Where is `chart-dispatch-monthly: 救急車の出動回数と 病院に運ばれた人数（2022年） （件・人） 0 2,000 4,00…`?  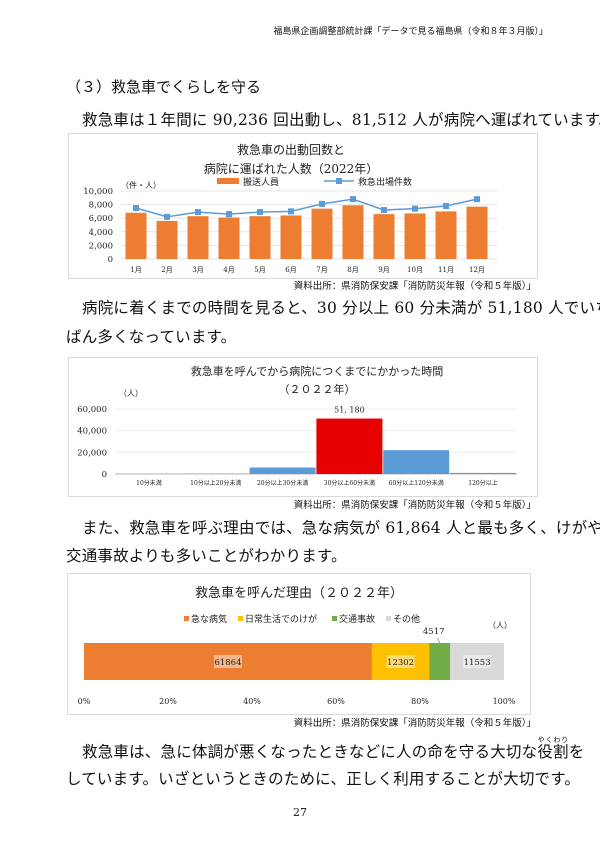 chart-dispatch-monthly: 救急車の出動回数と 病院に運ばれた人数（2022年） （件・人） 0 2,000 4,00… is located at coordinates (303, 206).